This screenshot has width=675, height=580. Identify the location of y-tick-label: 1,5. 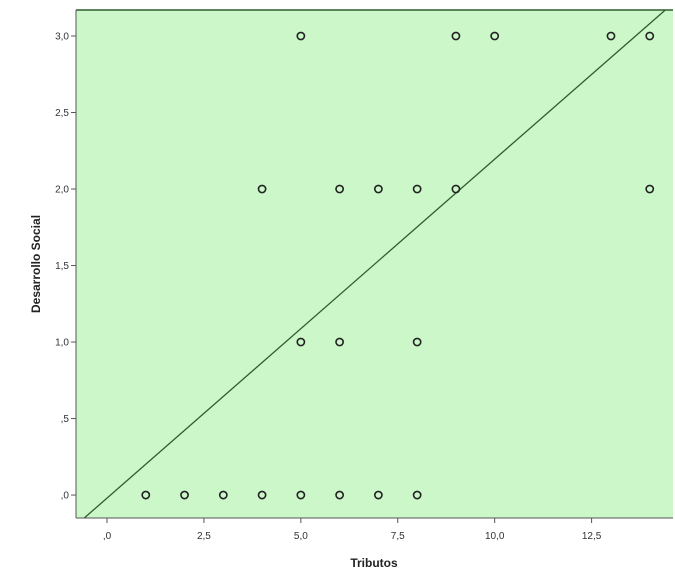
(62, 266).